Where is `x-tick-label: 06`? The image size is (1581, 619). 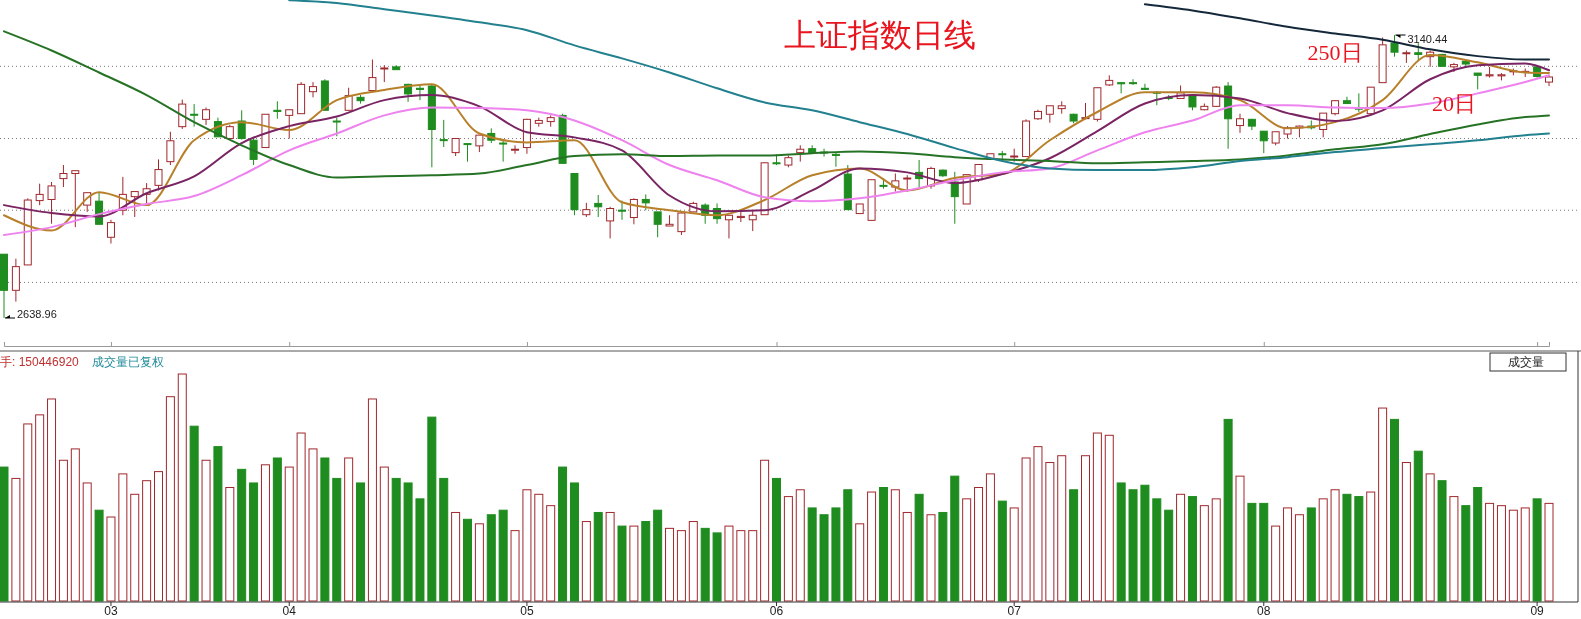 x-tick-label: 06 is located at coordinates (776, 611).